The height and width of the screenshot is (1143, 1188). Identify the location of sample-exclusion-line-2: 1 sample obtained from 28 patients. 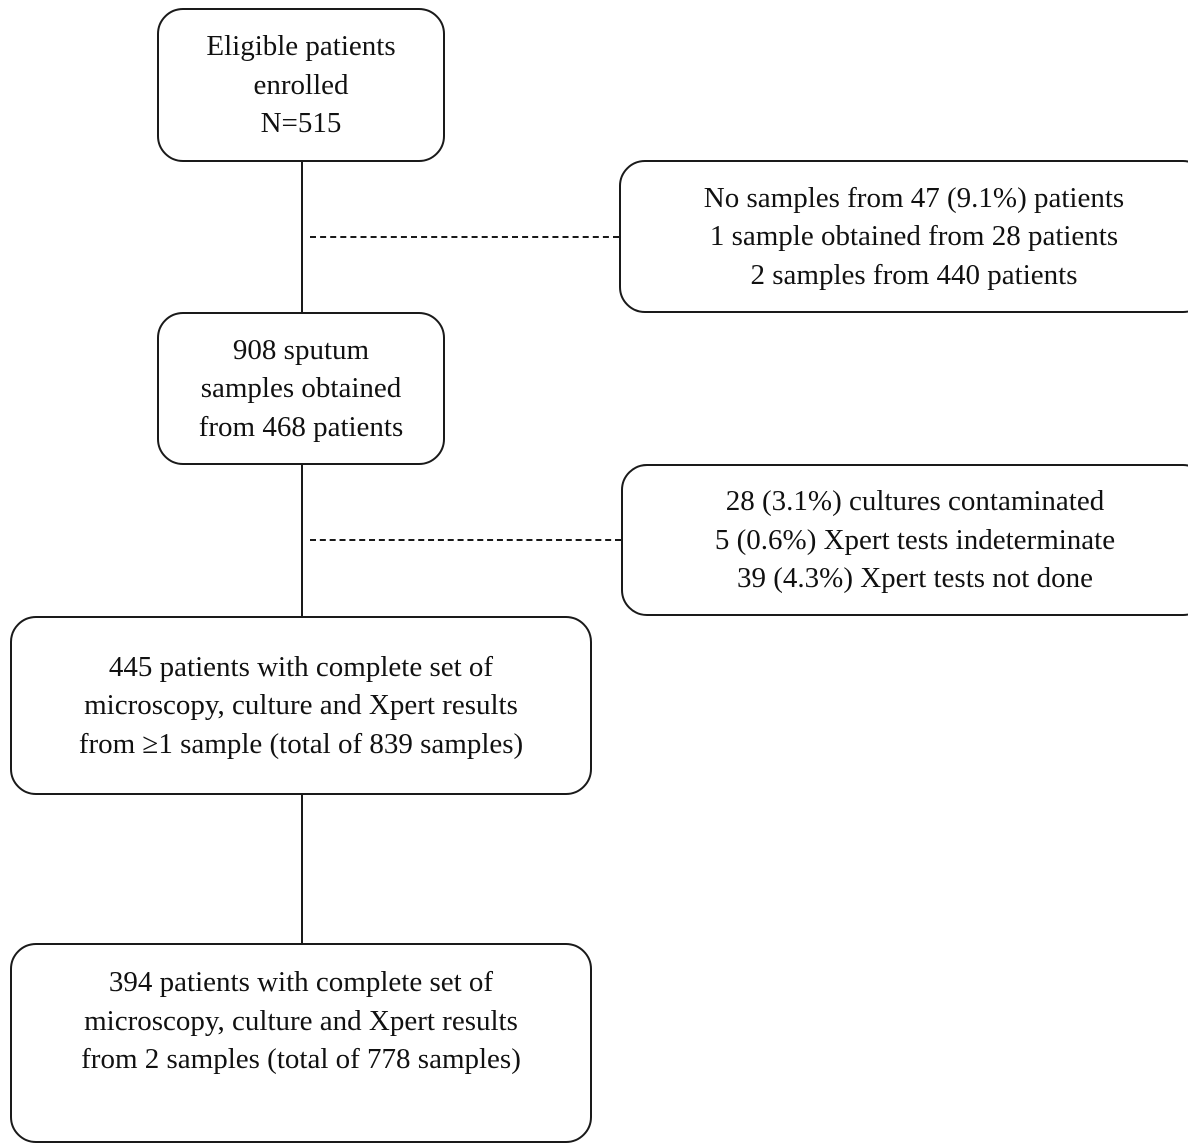
(914, 236).